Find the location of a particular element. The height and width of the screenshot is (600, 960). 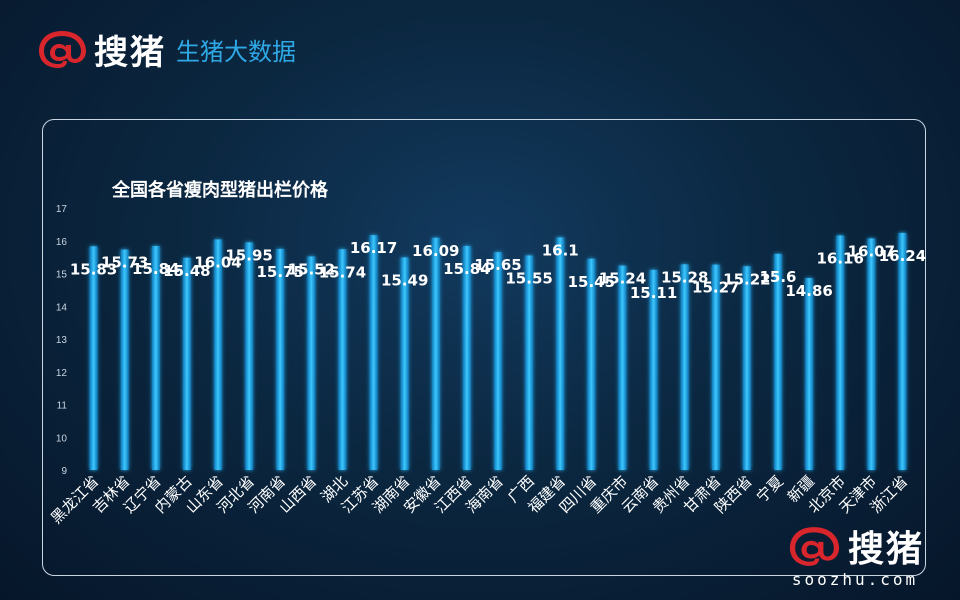

y-tick-label: 15 is located at coordinates (62, 275).